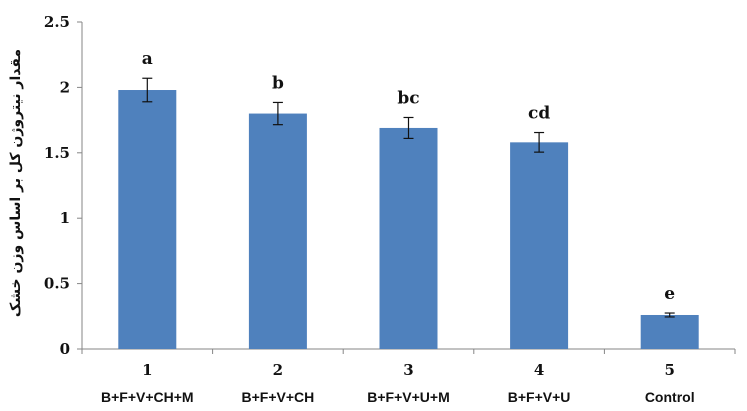 This screenshot has width=747, height=411. I want to click on x-tick-label: 2, so click(278, 370).